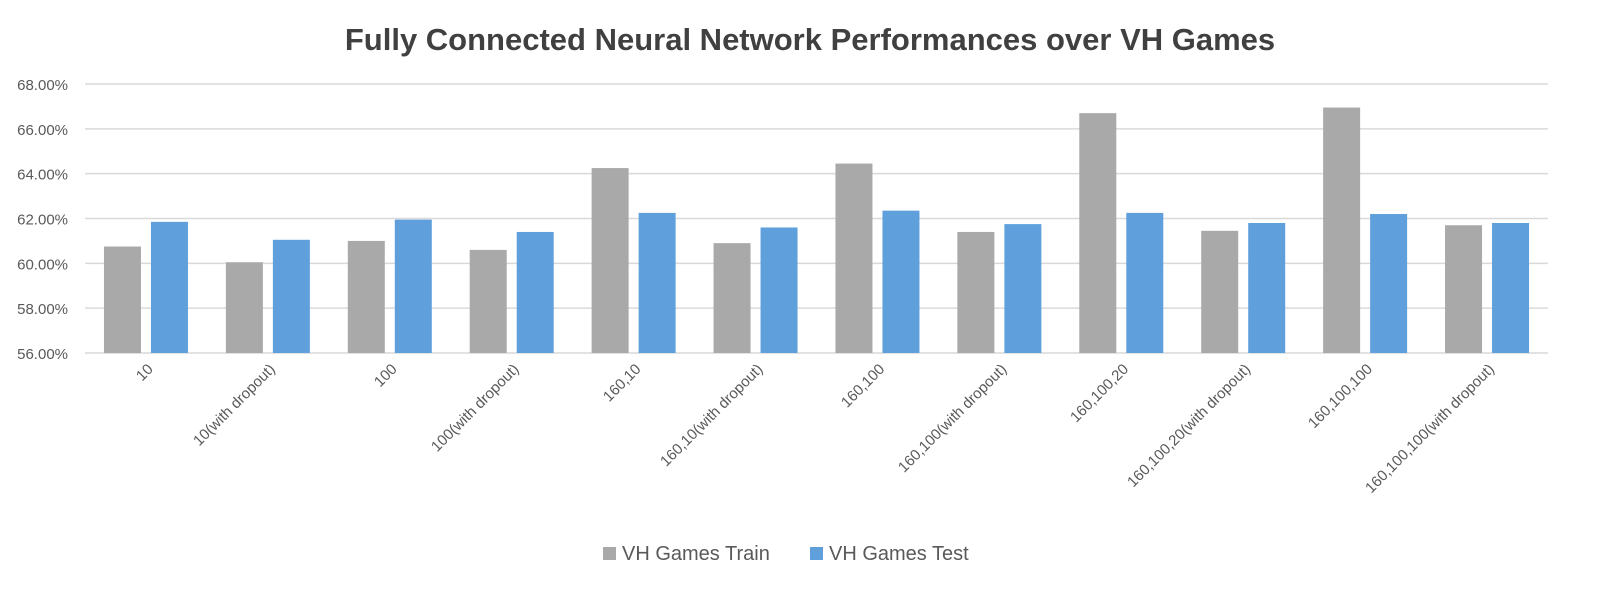  I want to click on x-tick-label: 160,100,100, so click(1340, 396).